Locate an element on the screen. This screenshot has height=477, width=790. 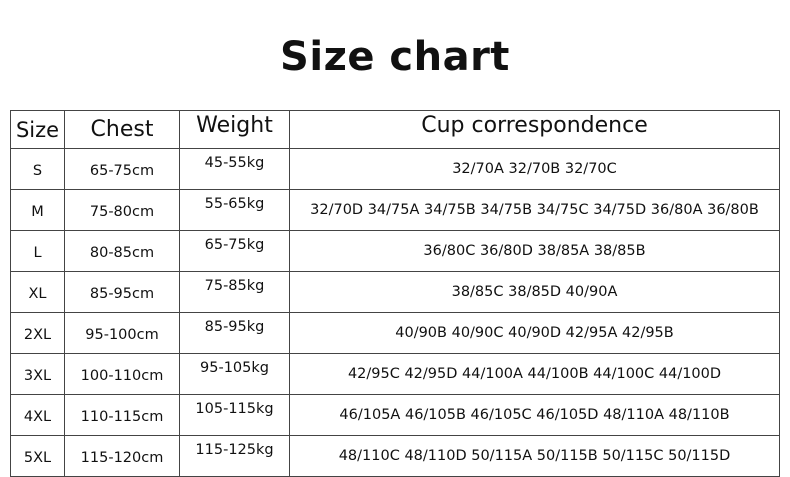
size-cell: 3XL is located at coordinates (37, 374).